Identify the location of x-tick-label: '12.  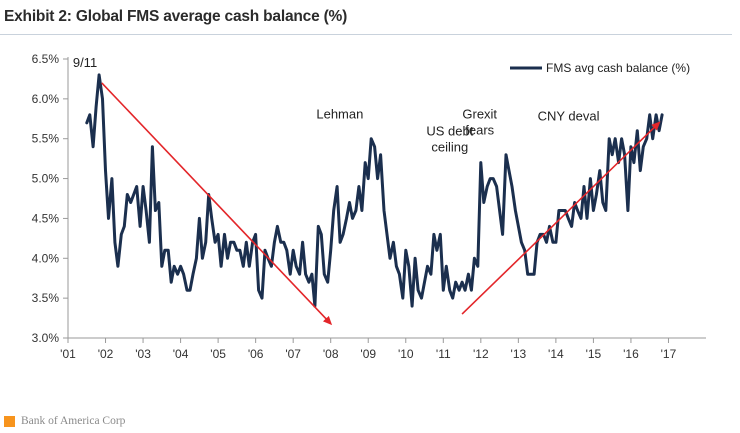
(481, 354).